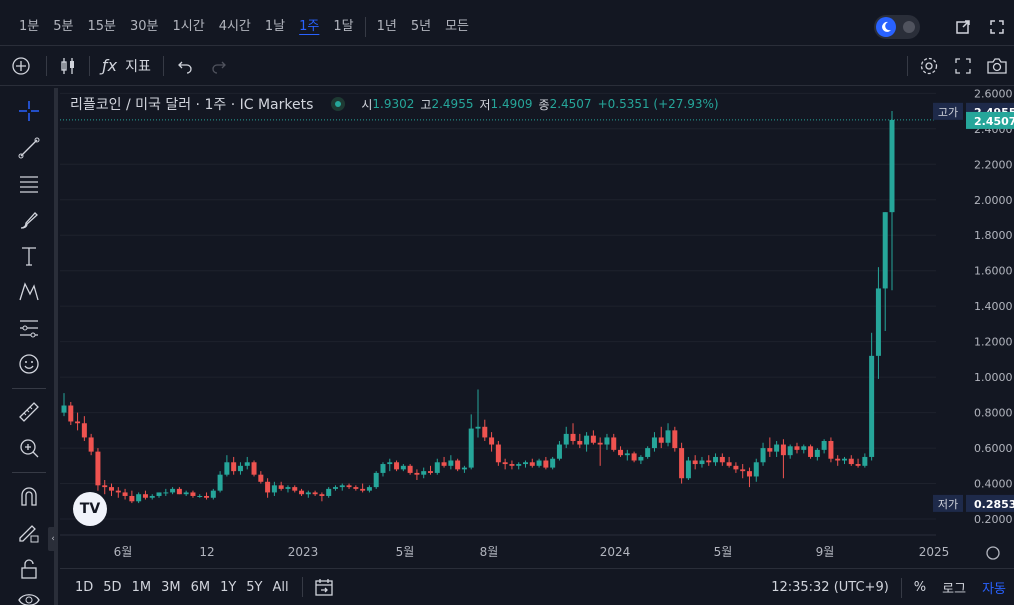 The height and width of the screenshot is (605, 1014). I want to click on range-button: 5Y, so click(254, 587).